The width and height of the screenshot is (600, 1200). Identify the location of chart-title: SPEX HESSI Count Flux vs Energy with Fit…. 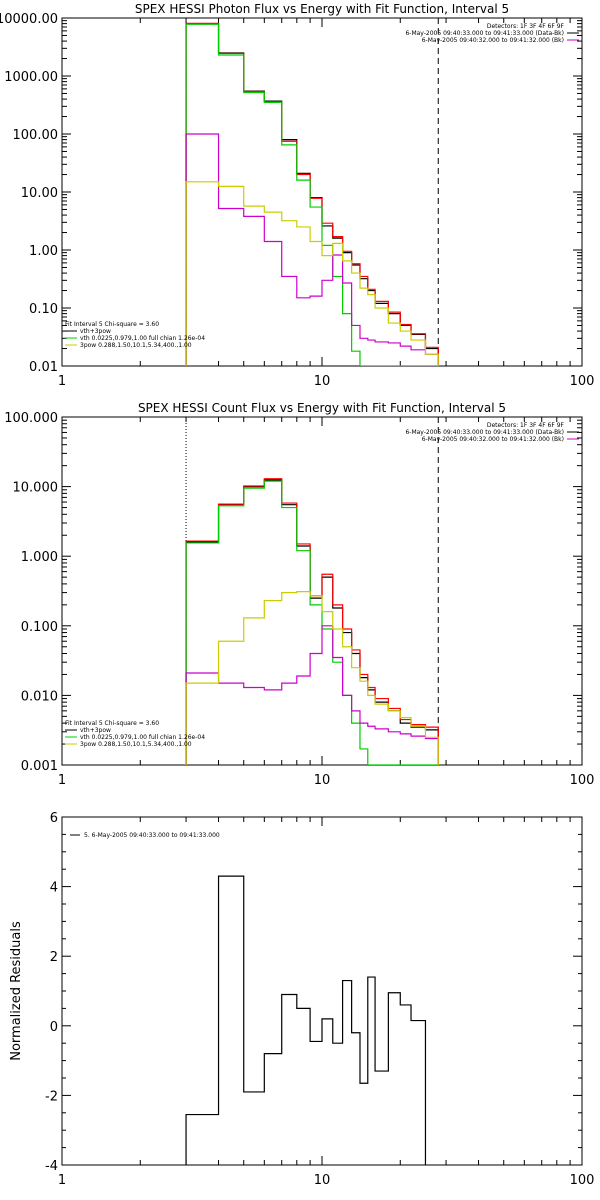
(322, 408).